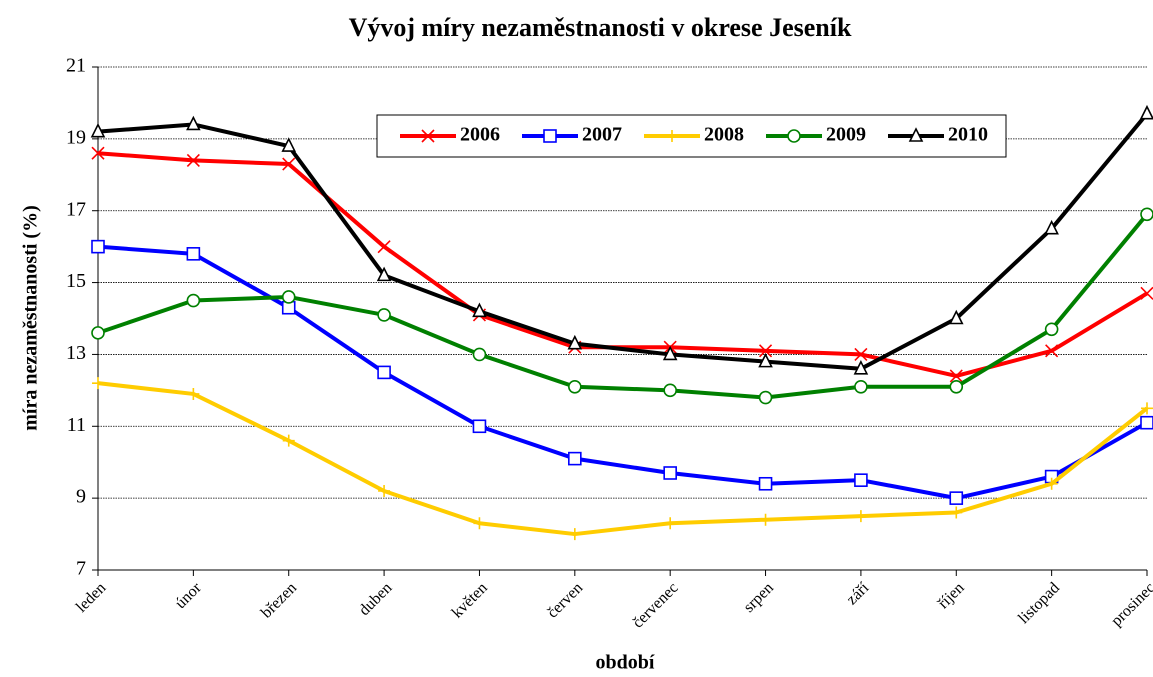  I want to click on x-tick-label: říjen, so click(951, 595).